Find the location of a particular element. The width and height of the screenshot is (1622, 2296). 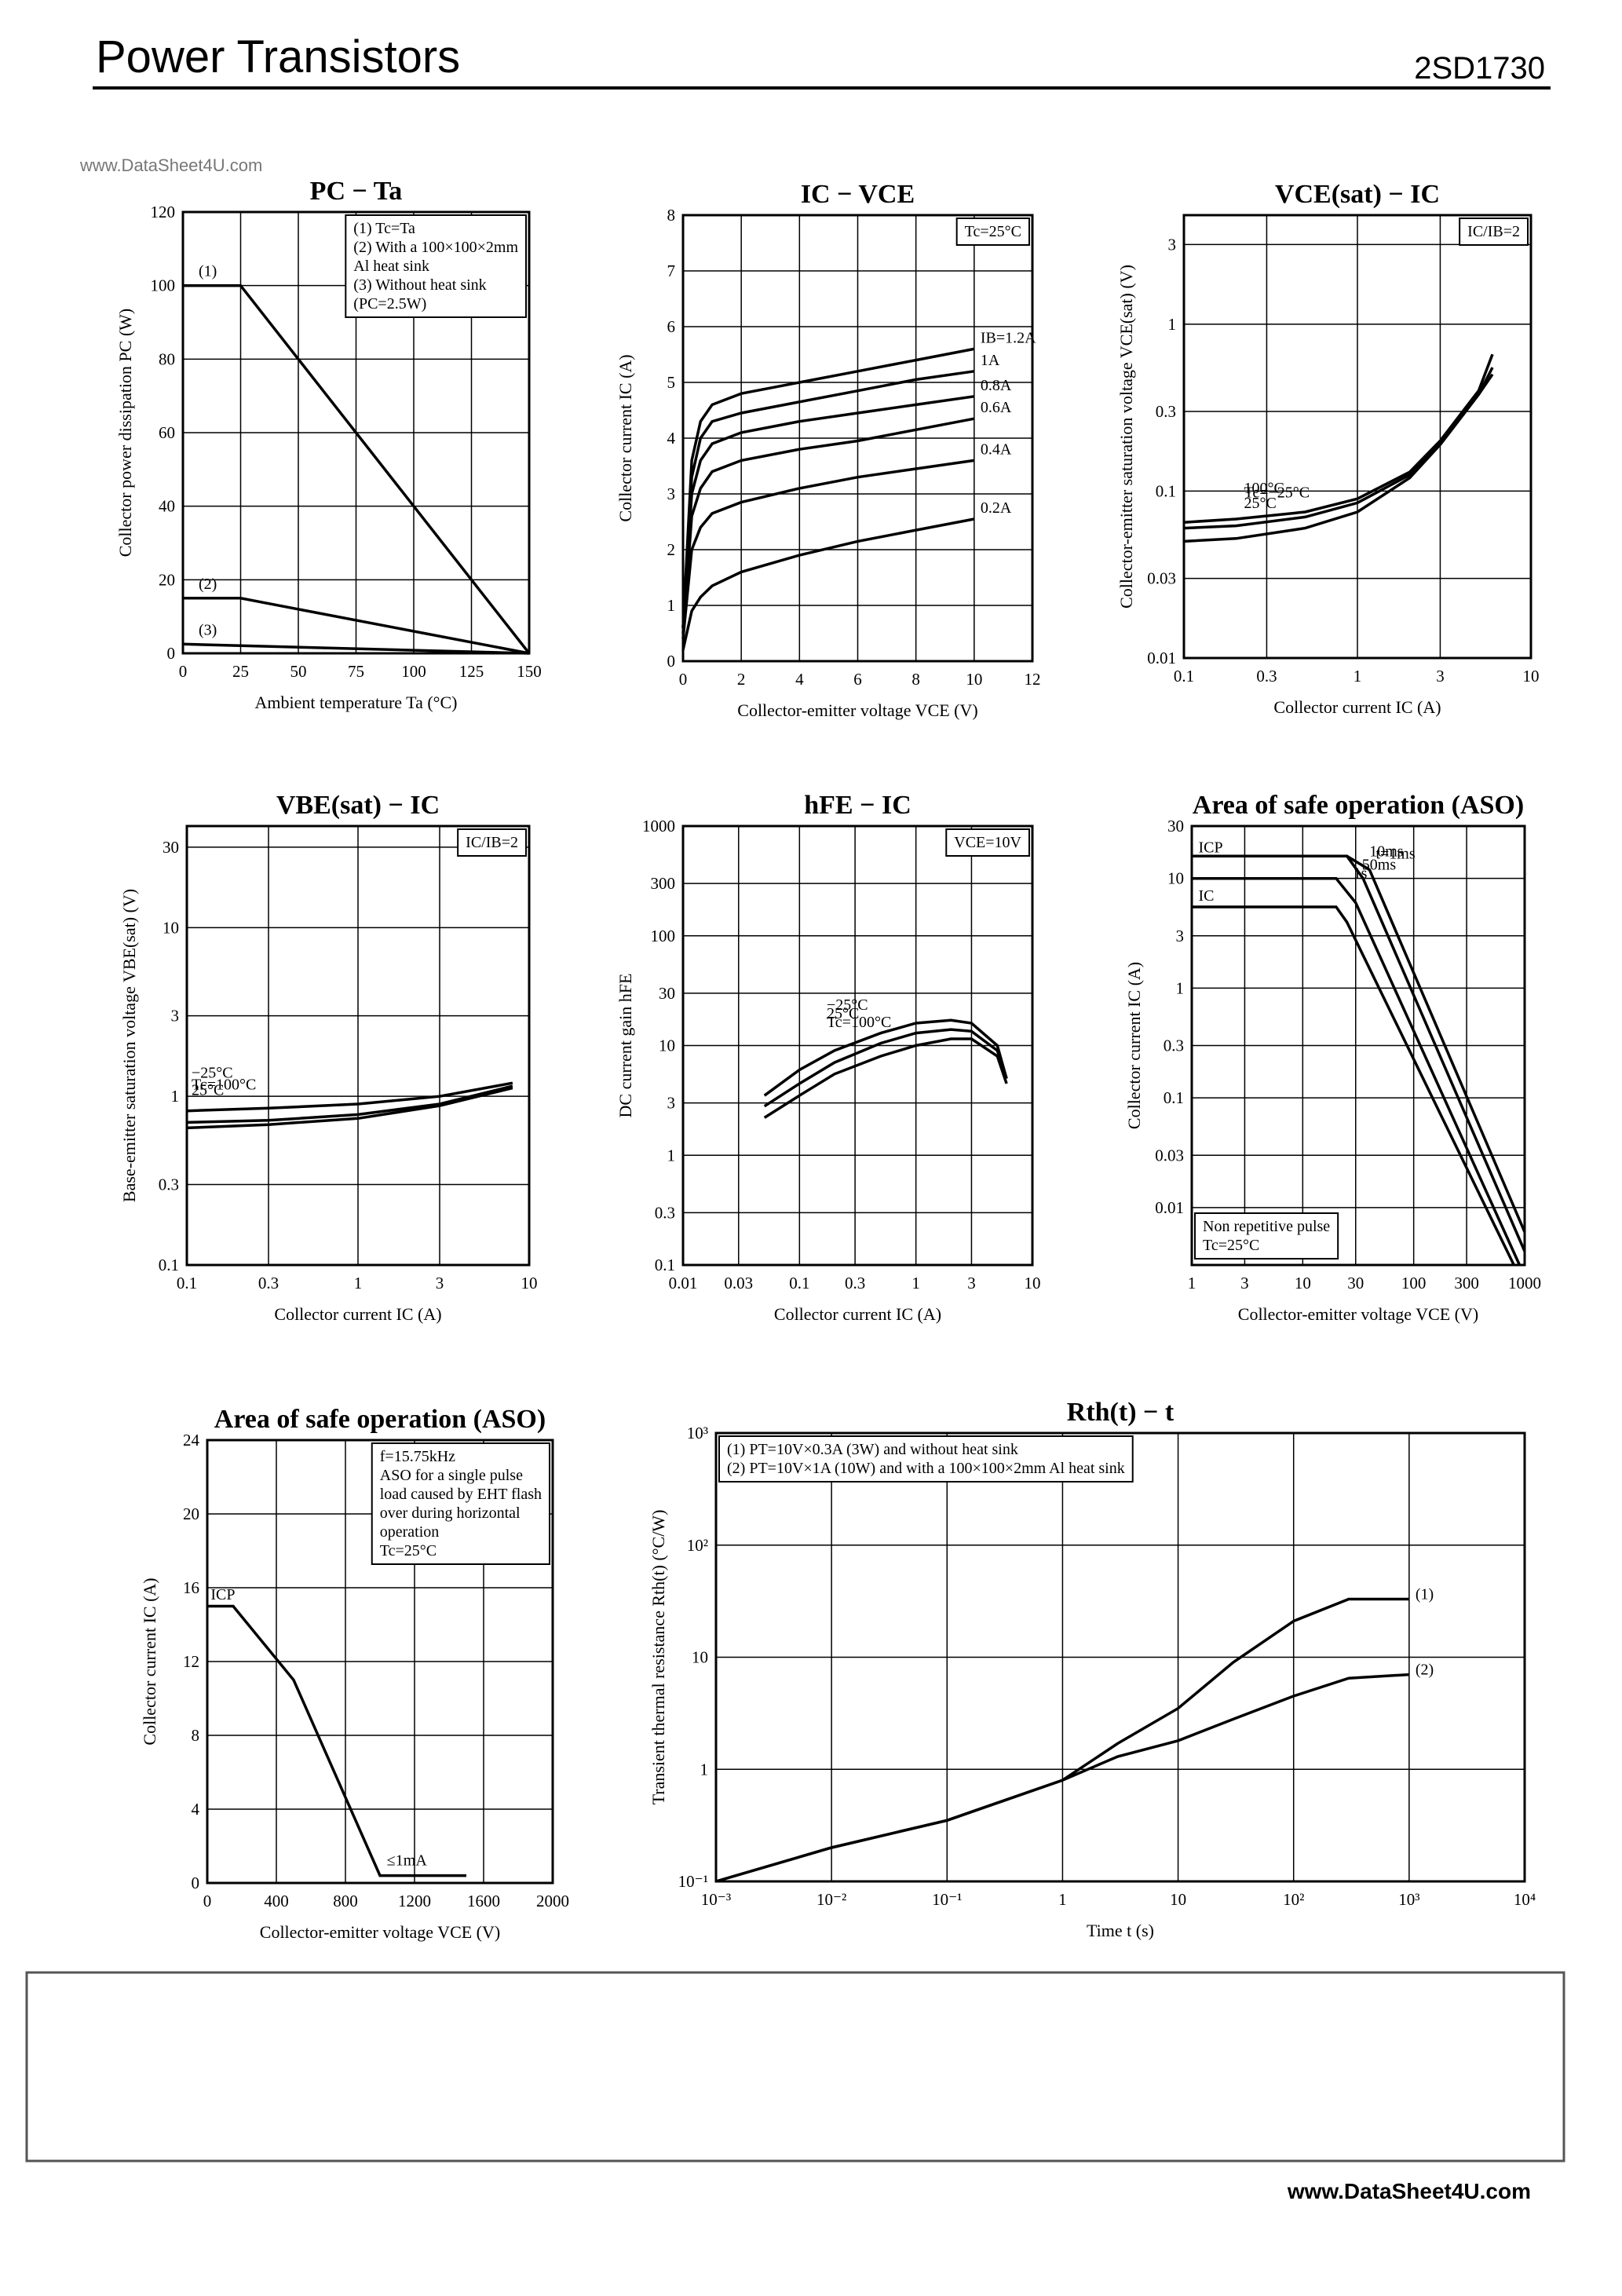

x-tick-label: 0.03 is located at coordinates (738, 1283).